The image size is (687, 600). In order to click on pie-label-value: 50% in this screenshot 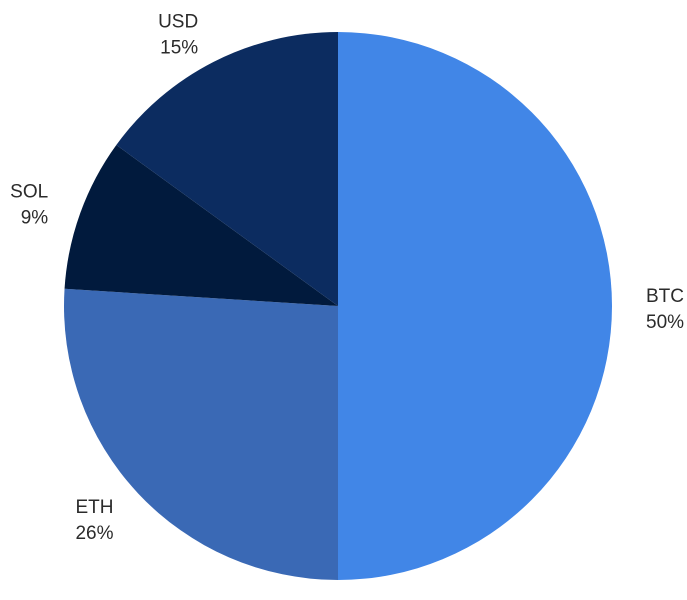, I will do `click(665, 322)`.